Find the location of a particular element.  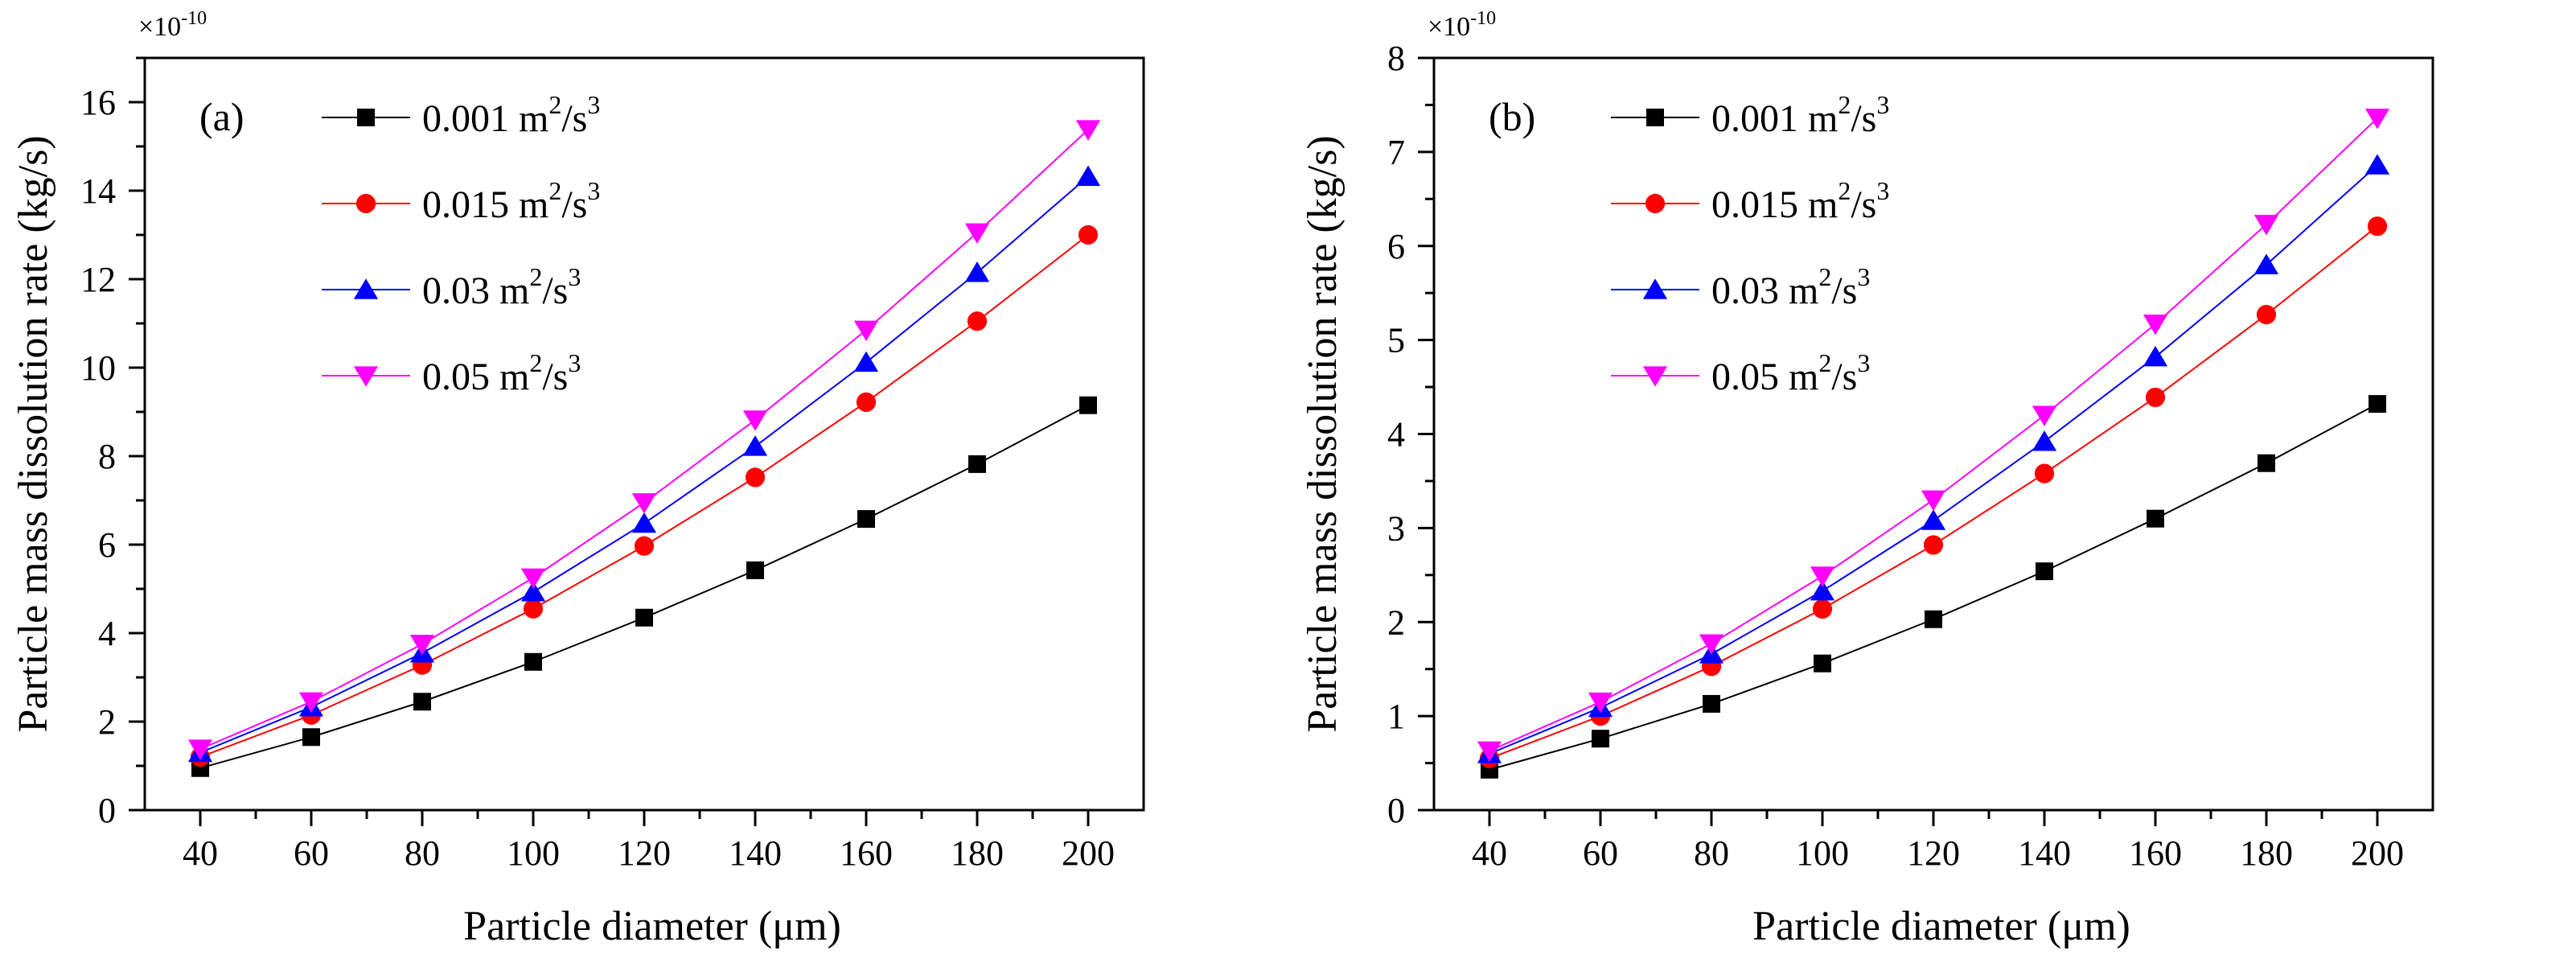

y-tick-label: 5 is located at coordinates (1396, 340).